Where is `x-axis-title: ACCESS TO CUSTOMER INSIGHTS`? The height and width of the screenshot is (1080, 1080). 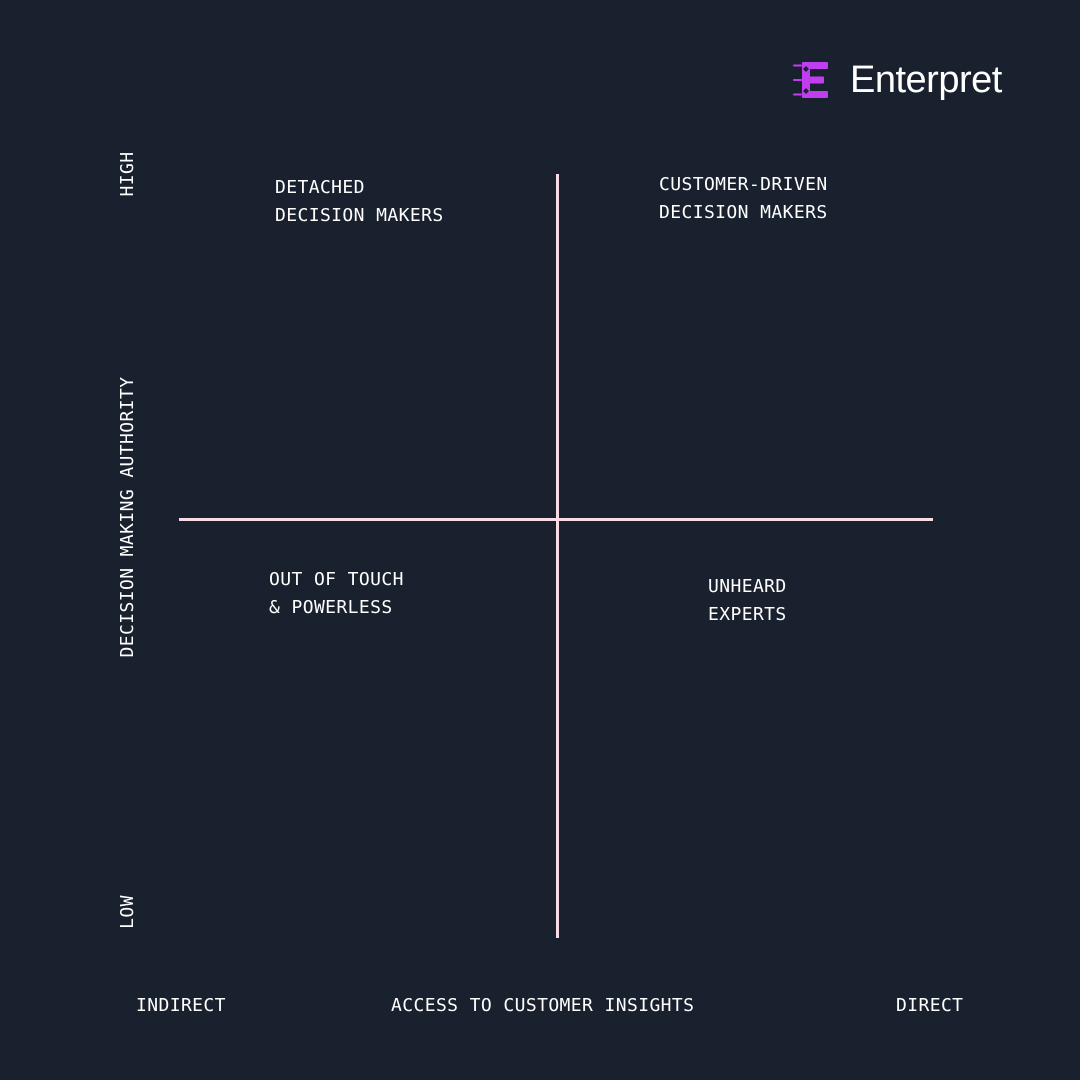 x-axis-title: ACCESS TO CUSTOMER INSIGHTS is located at coordinates (543, 1005).